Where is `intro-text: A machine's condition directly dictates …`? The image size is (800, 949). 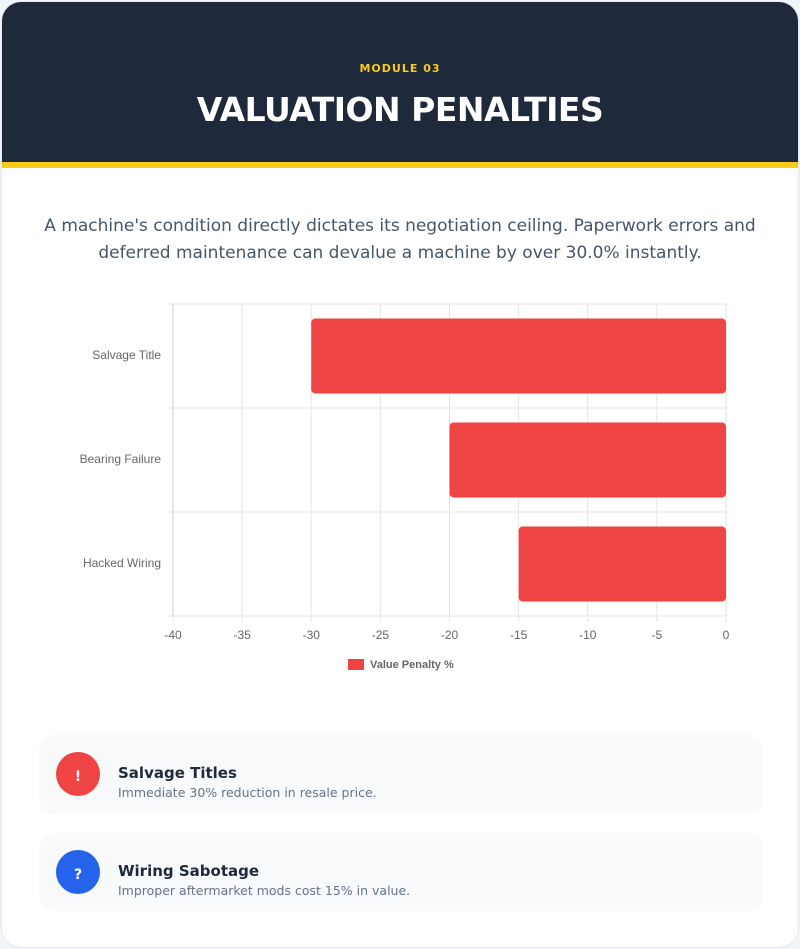
intro-text: A machine's condition directly dictates … is located at coordinates (400, 239).